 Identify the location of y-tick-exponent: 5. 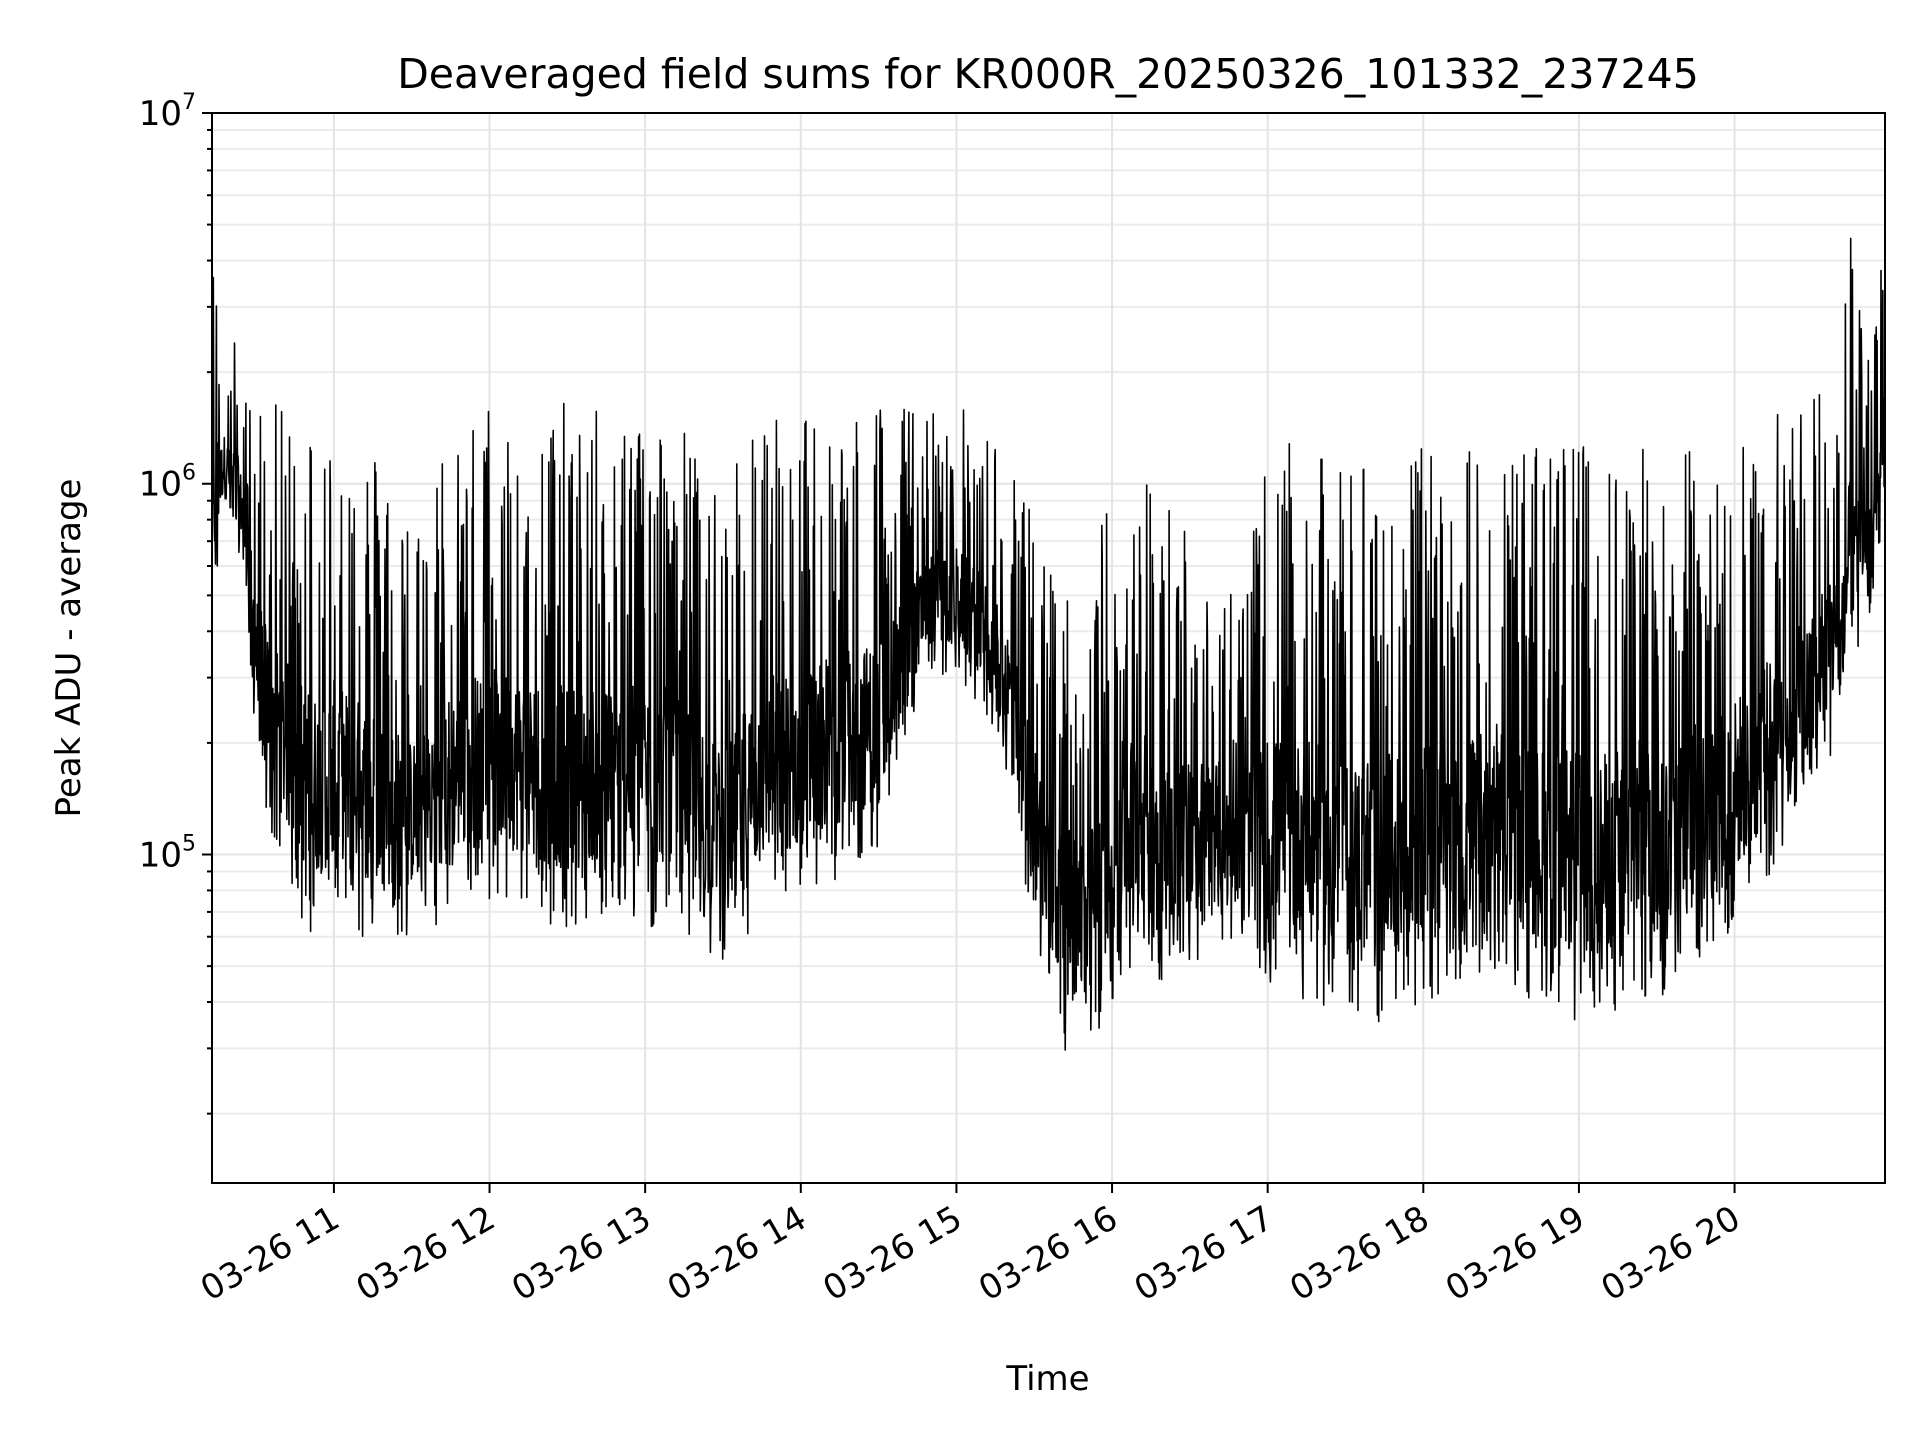
(189, 843).